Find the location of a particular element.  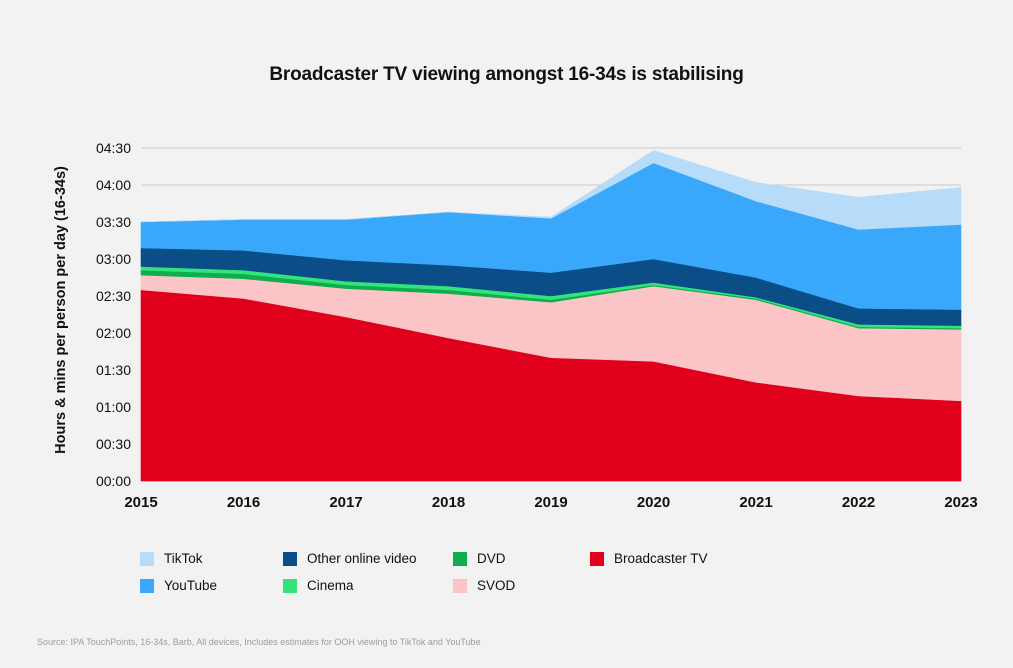

x-tick-label: 2015 is located at coordinates (140, 502).